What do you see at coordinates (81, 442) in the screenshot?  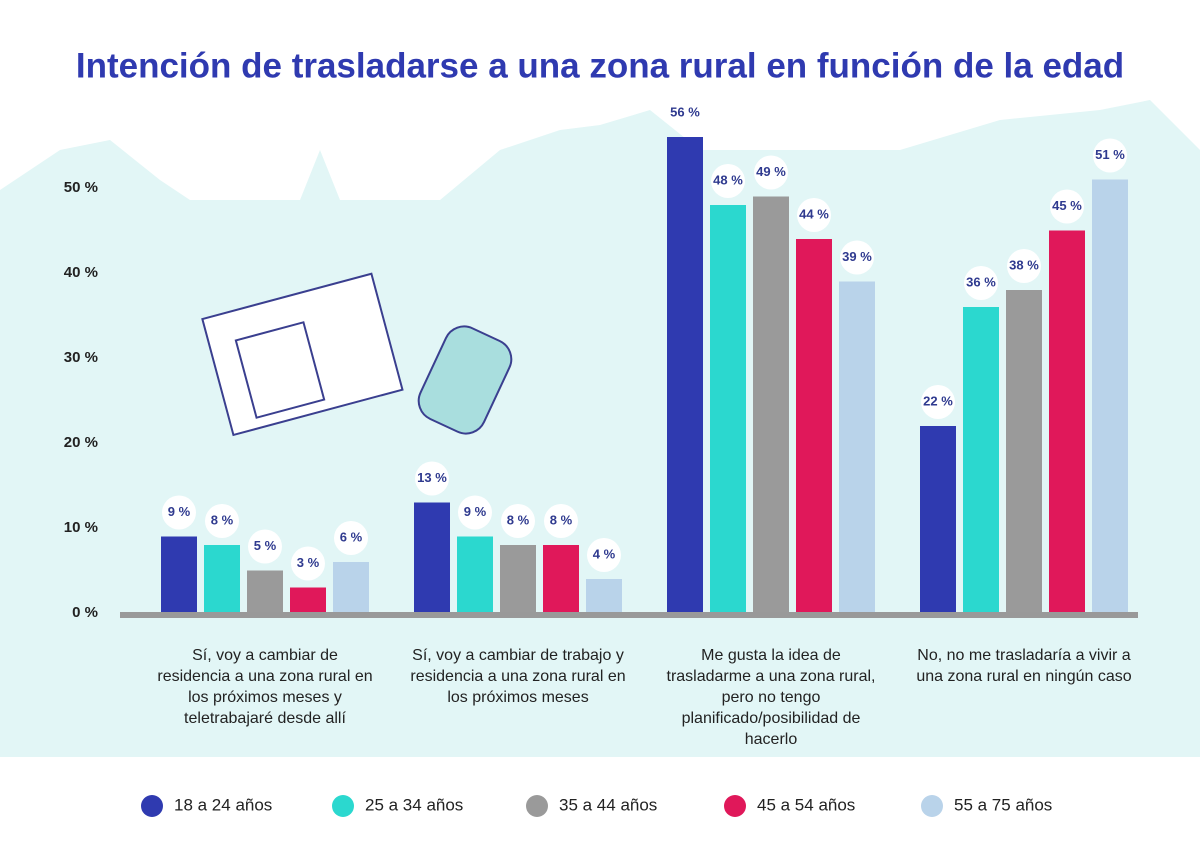 I see `y-tick-label: 20 %` at bounding box center [81, 442].